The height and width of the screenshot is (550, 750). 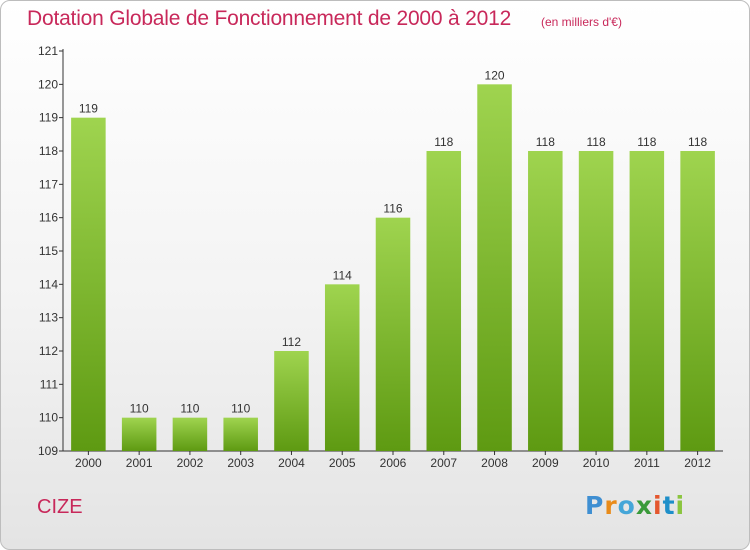 What do you see at coordinates (190, 463) in the screenshot?
I see `x-tick-label: 2002` at bounding box center [190, 463].